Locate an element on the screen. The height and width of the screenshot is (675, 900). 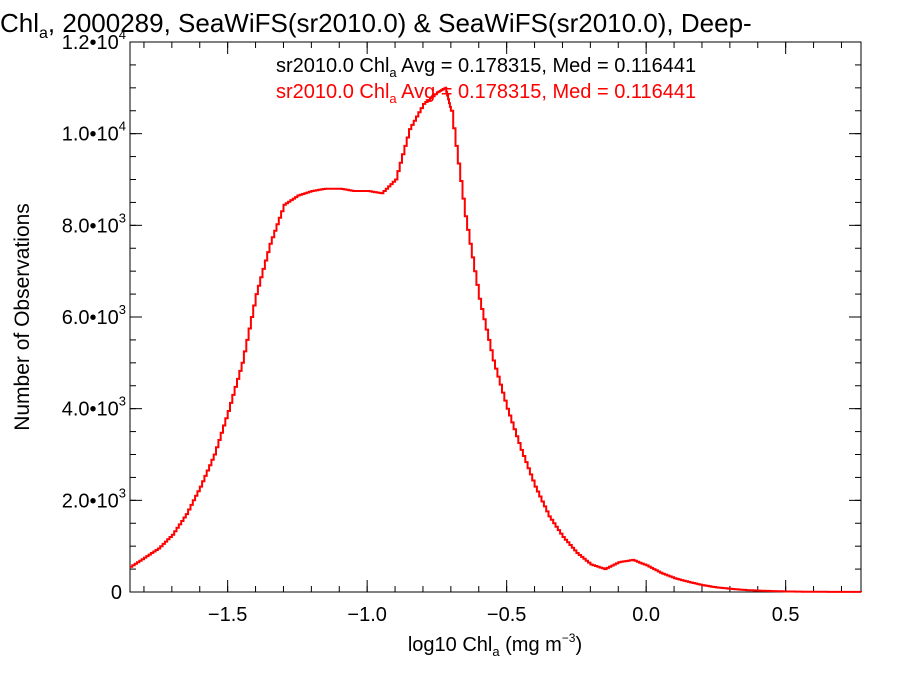
x-tick-label: −1.5 is located at coordinates (227, 615).